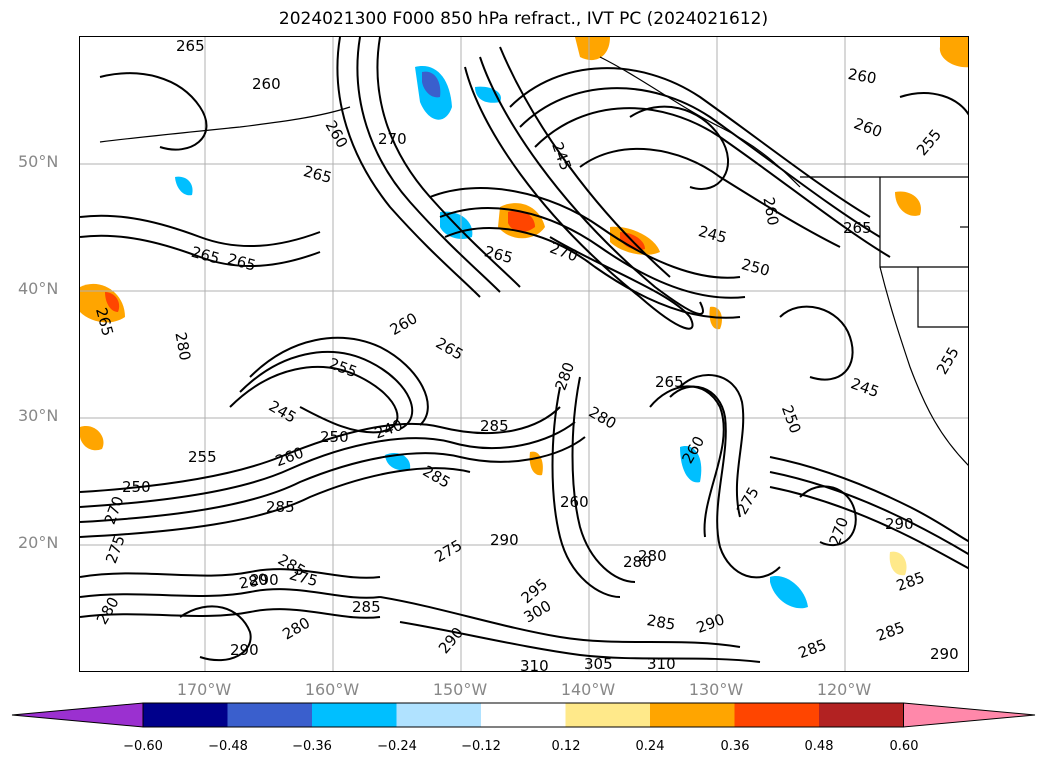  I want to click on lon-label-130w: 130°W, so click(716, 689).